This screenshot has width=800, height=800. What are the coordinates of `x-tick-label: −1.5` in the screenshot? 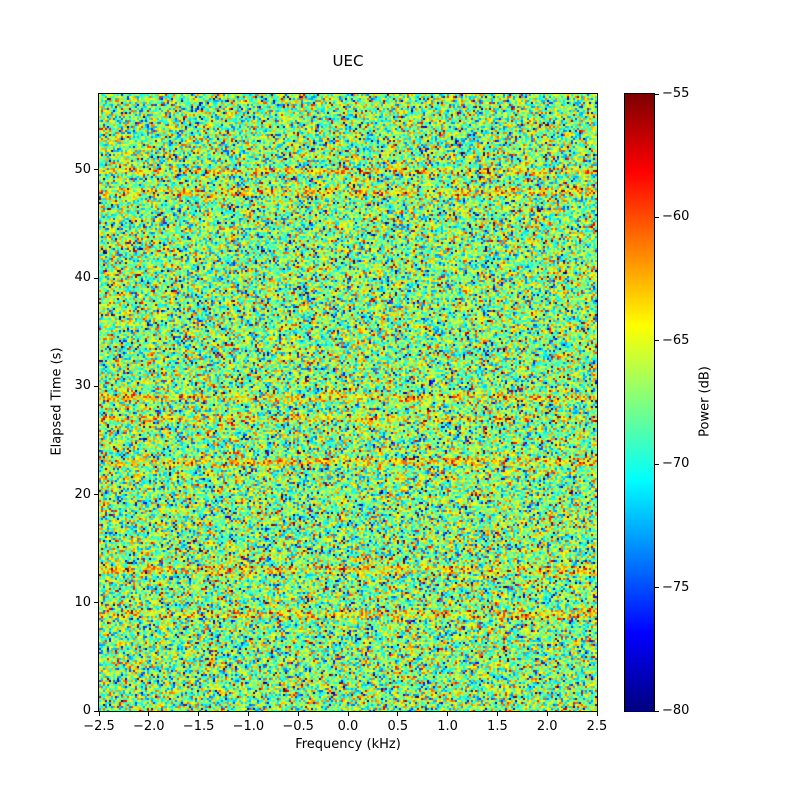 It's located at (198, 726).